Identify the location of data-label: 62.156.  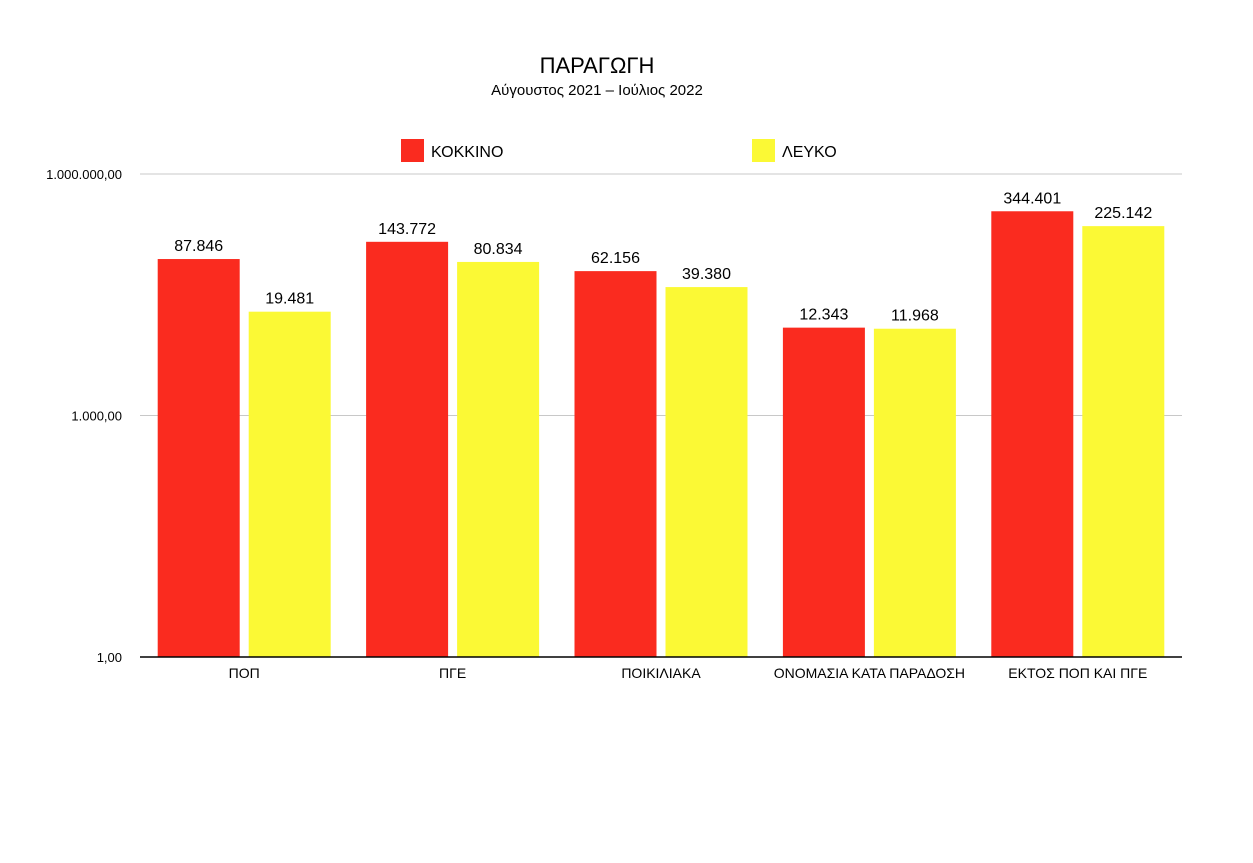
(615, 258).